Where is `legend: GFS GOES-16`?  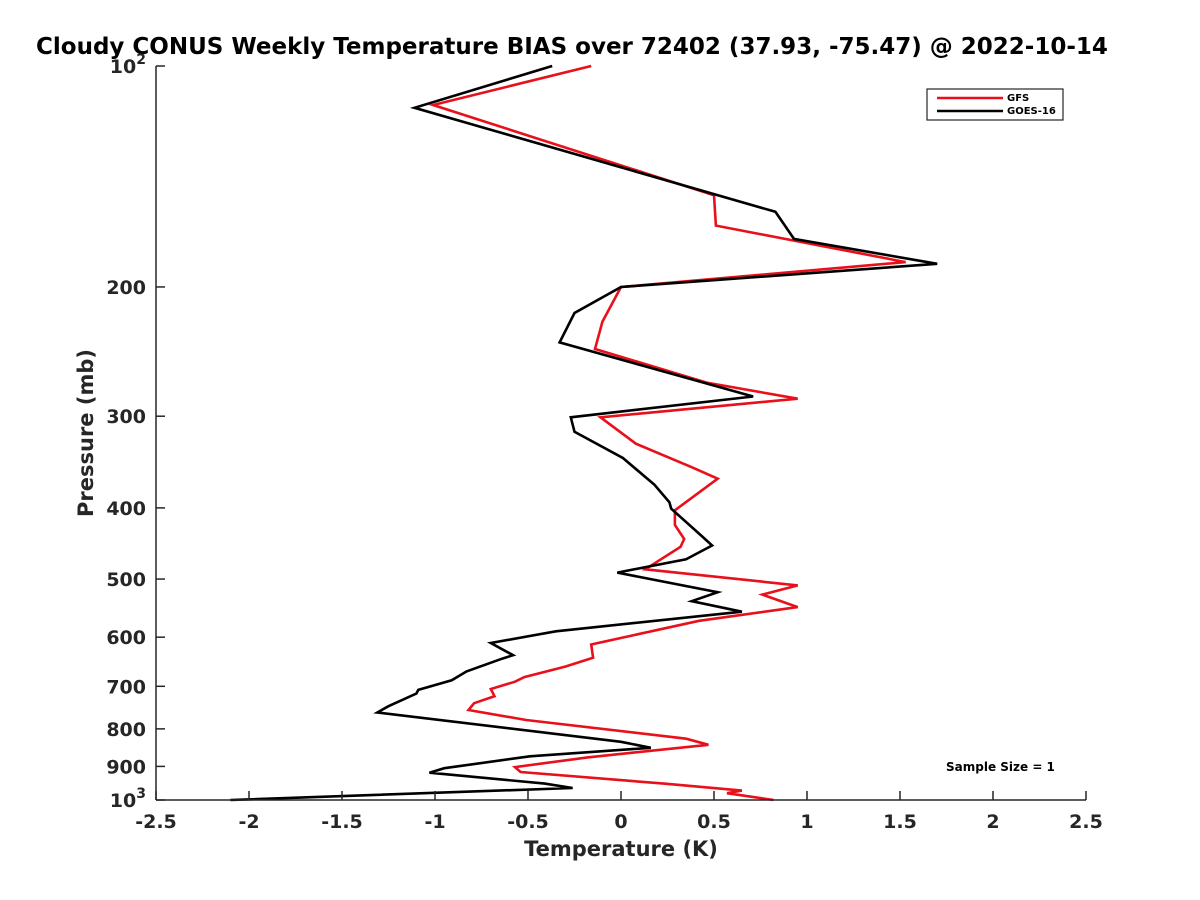 legend: GFS GOES-16 is located at coordinates (995, 104).